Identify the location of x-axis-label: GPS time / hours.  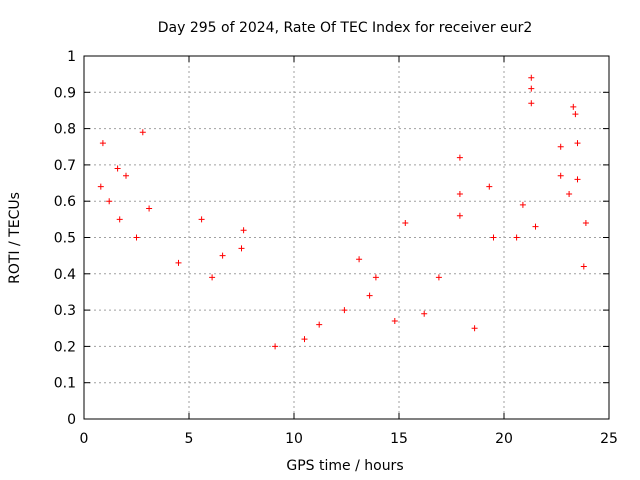
(344, 466).